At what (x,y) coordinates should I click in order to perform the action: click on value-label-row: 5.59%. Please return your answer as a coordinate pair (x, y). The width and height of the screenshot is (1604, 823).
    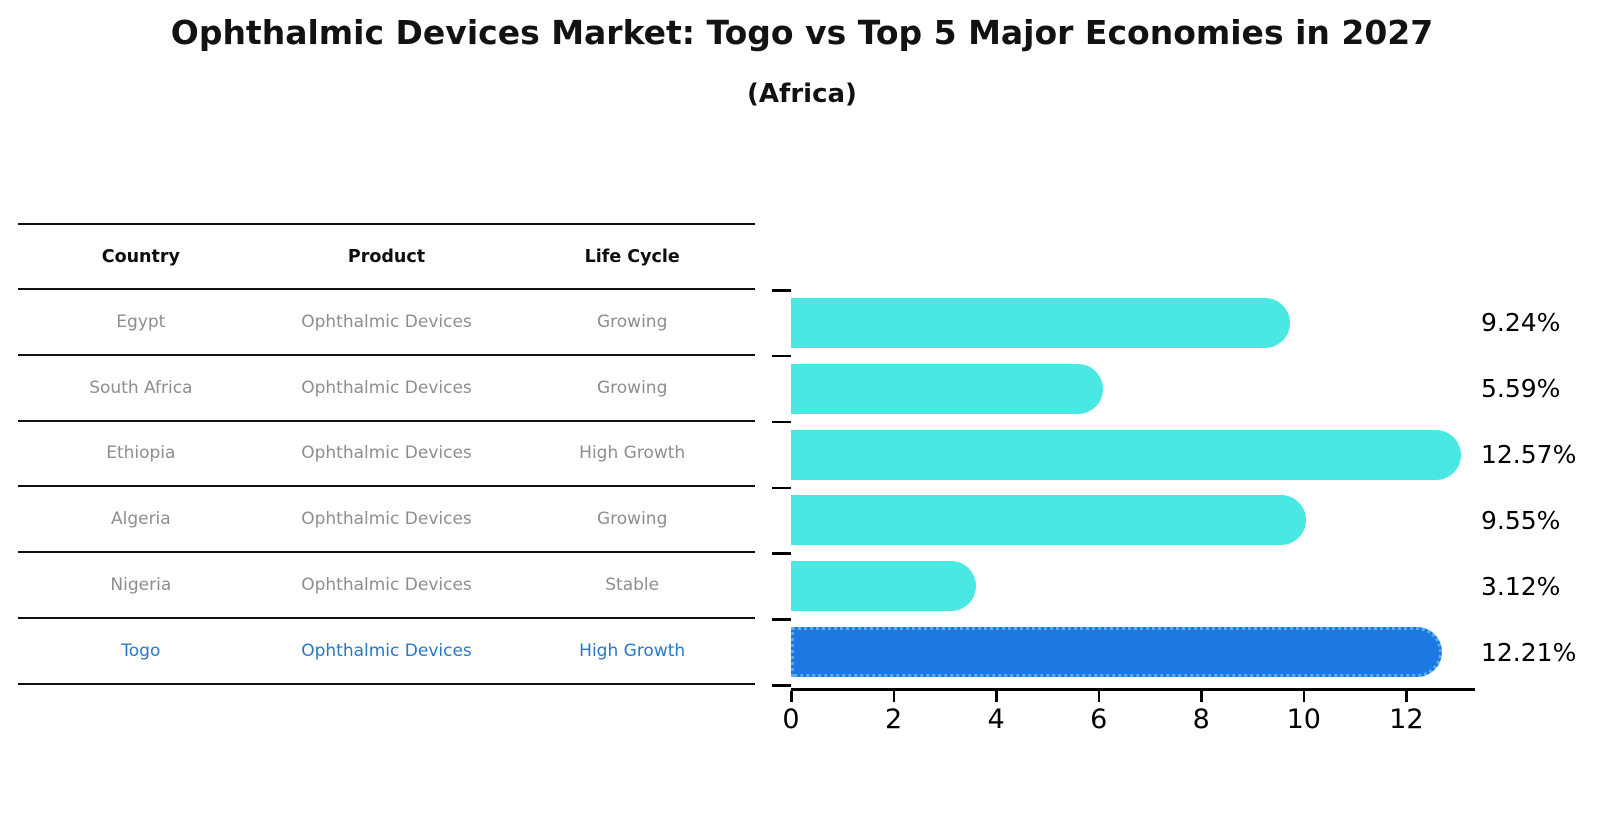
    Looking at the image, I should click on (1542, 389).